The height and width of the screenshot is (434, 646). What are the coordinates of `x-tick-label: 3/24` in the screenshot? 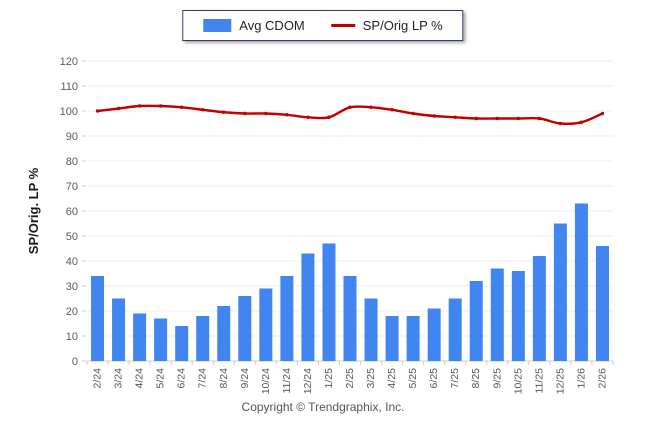 It's located at (119, 378).